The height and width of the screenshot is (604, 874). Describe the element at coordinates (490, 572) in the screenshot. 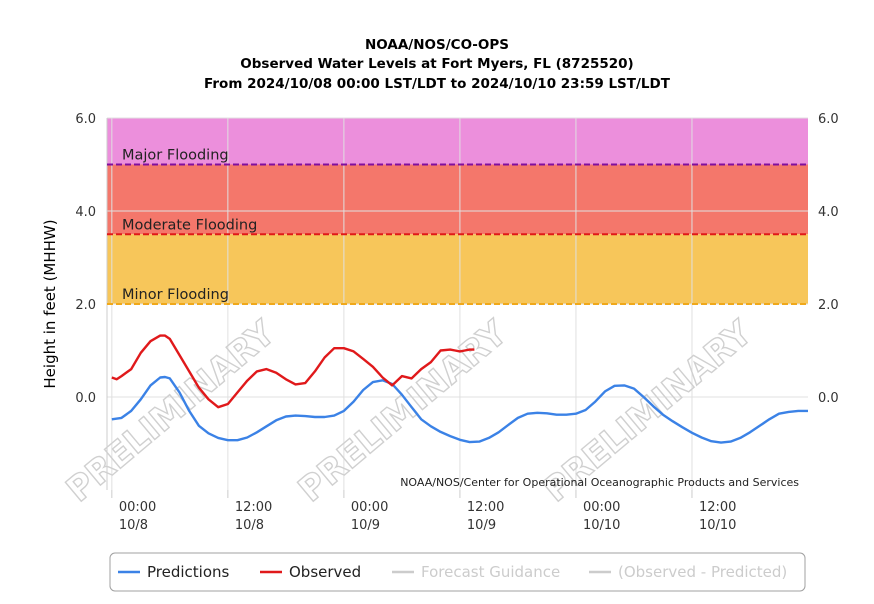

I see `legend-item-forecast-guidance: Forecast Guidance` at that location.